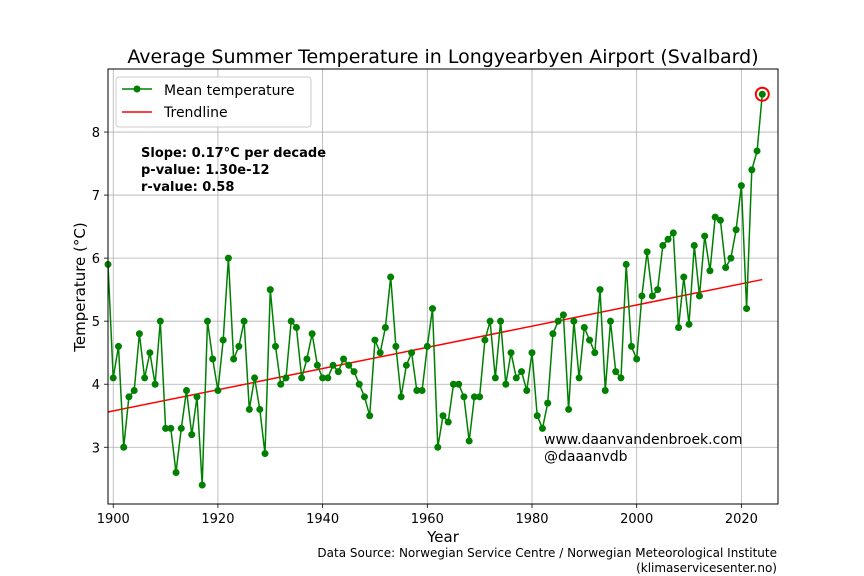 This screenshot has height=576, width=864. Describe the element at coordinates (643, 440) in the screenshot. I see `credit-website: www.daanvandenbroek.com` at that location.